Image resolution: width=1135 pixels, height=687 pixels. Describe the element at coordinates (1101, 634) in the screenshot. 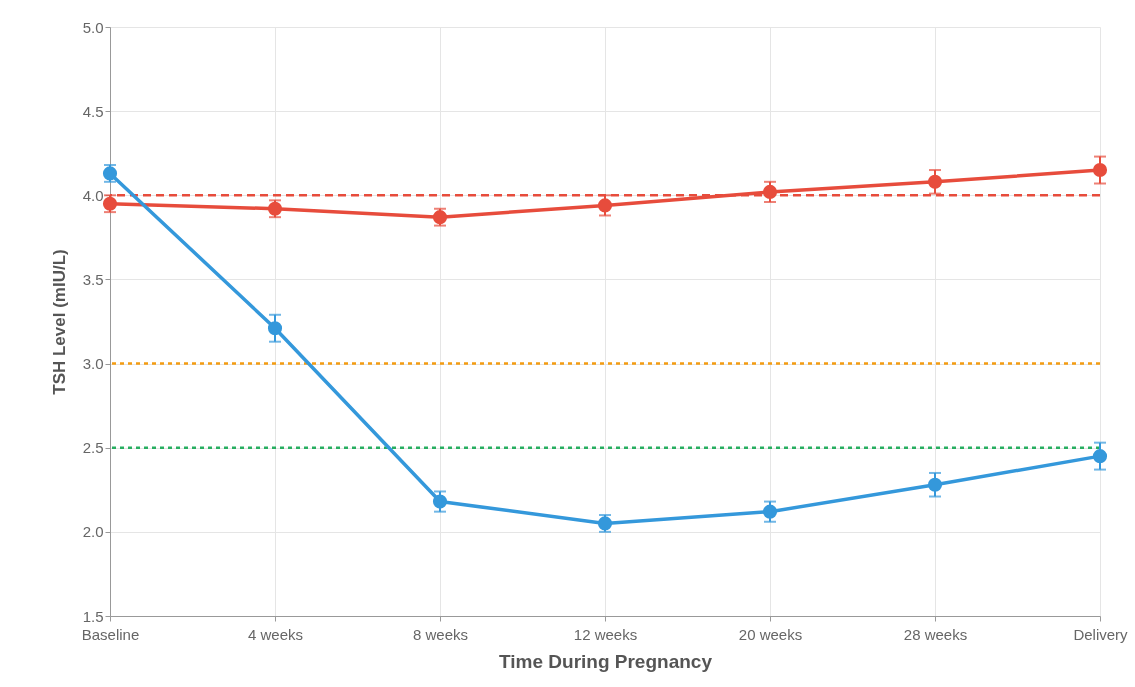

I see `x-tick-label: Delivery` at that location.